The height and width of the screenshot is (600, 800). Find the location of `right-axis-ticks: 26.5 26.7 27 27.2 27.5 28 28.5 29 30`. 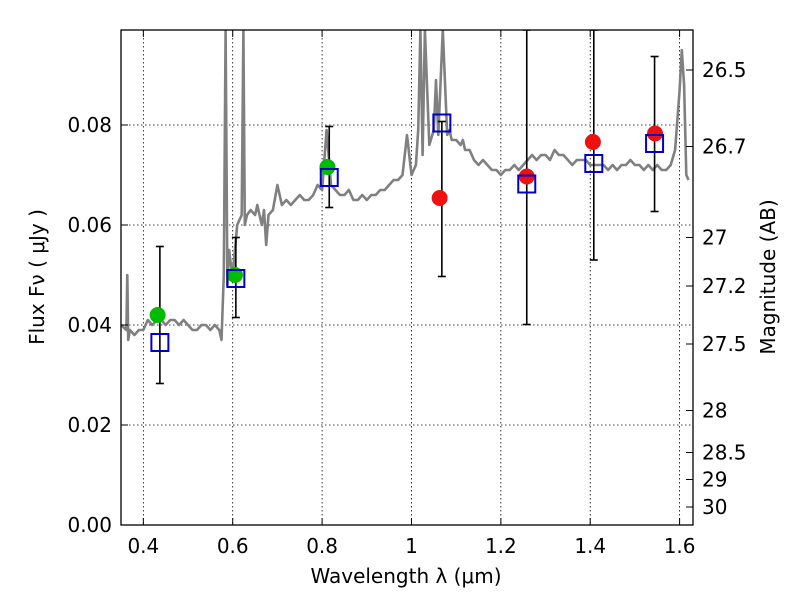

right-axis-ticks: 26.5 26.7 27 27.2 27.5 28 28.5 29 30 is located at coordinates (716, 288).